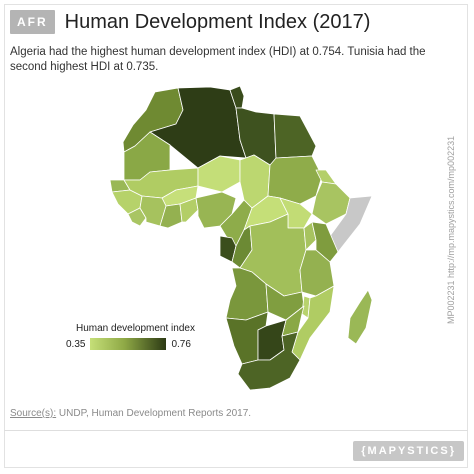 The height and width of the screenshot is (474, 474). What do you see at coordinates (137, 217) in the screenshot?
I see `country-liberia` at bounding box center [137, 217].